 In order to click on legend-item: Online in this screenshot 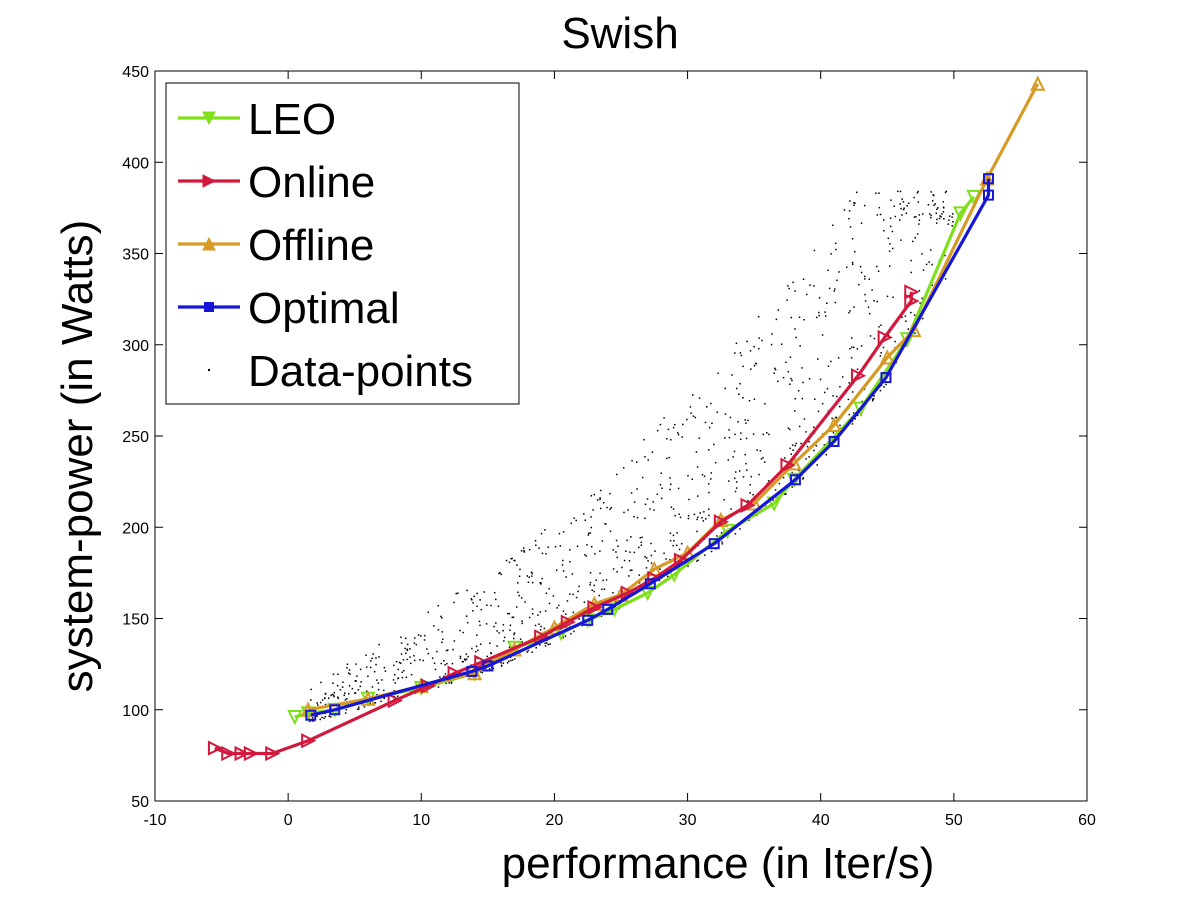, I will do `click(276, 182)`.